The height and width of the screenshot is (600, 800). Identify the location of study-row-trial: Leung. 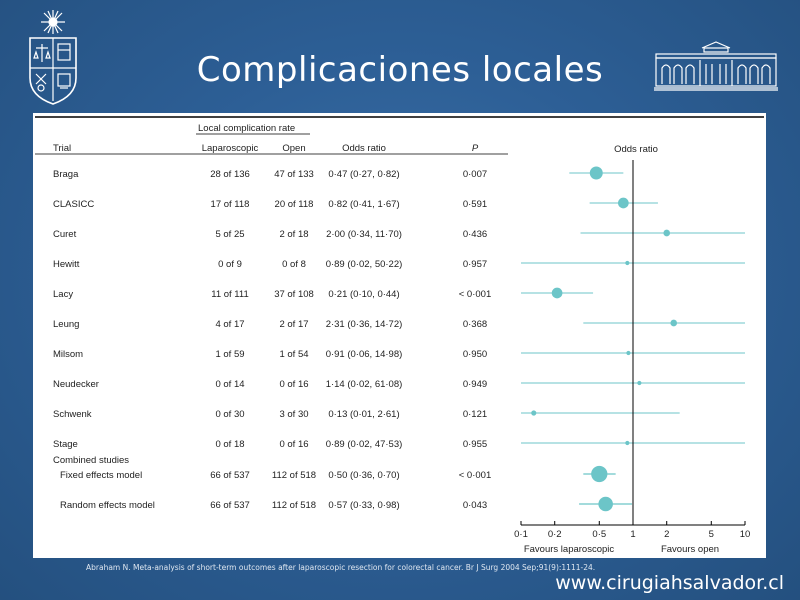
(66, 324).